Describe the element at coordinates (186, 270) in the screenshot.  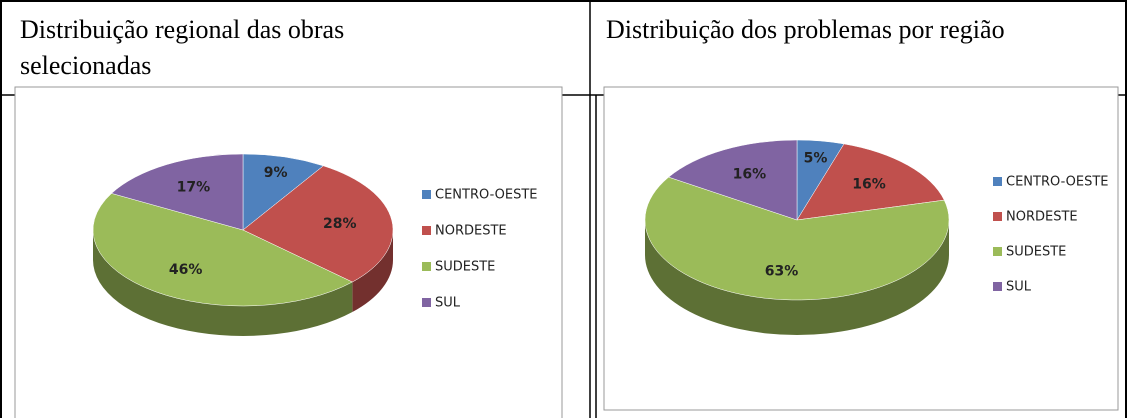
I see `data-label: 46%` at that location.